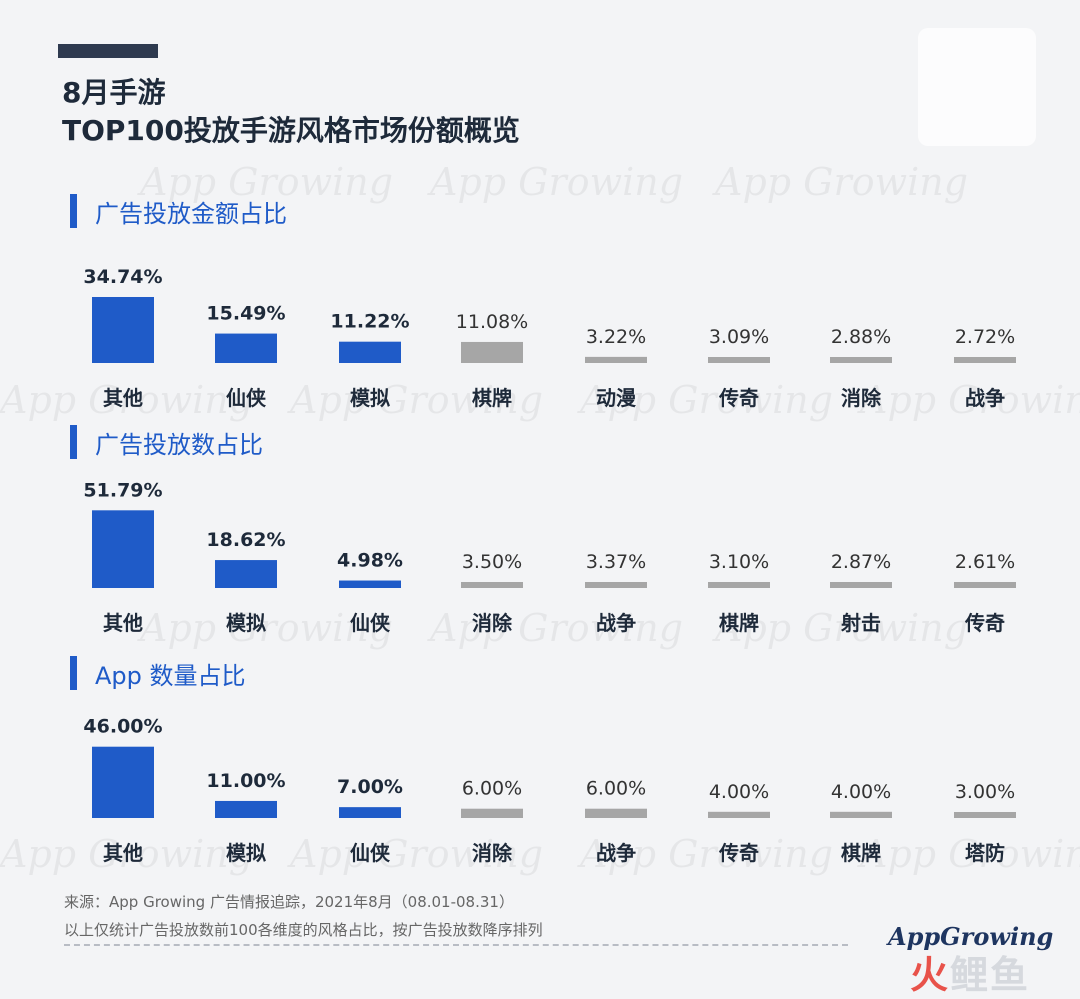 This screenshot has height=999, width=1080. I want to click on section-heading-ads: 广告投放数占比, so click(166, 442).